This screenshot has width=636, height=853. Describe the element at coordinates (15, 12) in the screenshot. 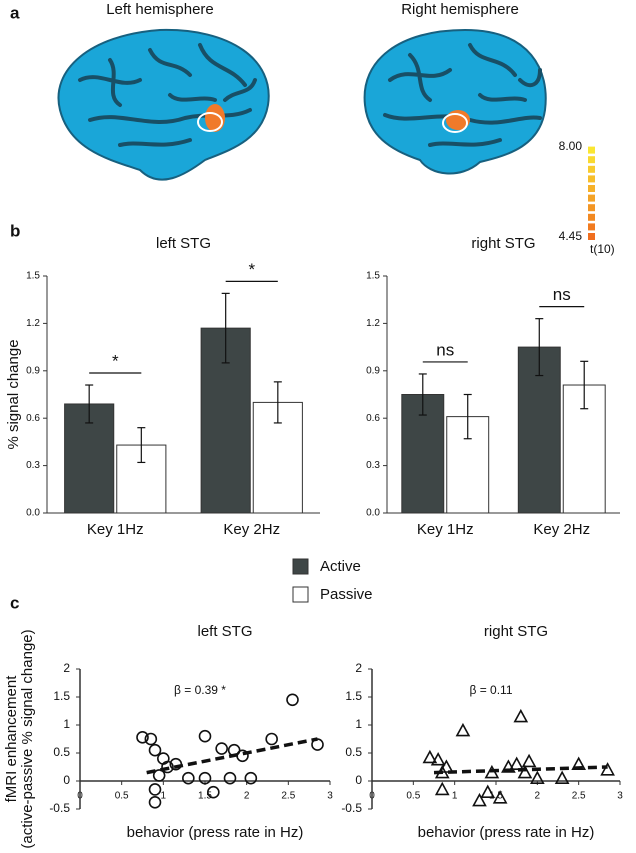

I see `panel-label: a` at that location.